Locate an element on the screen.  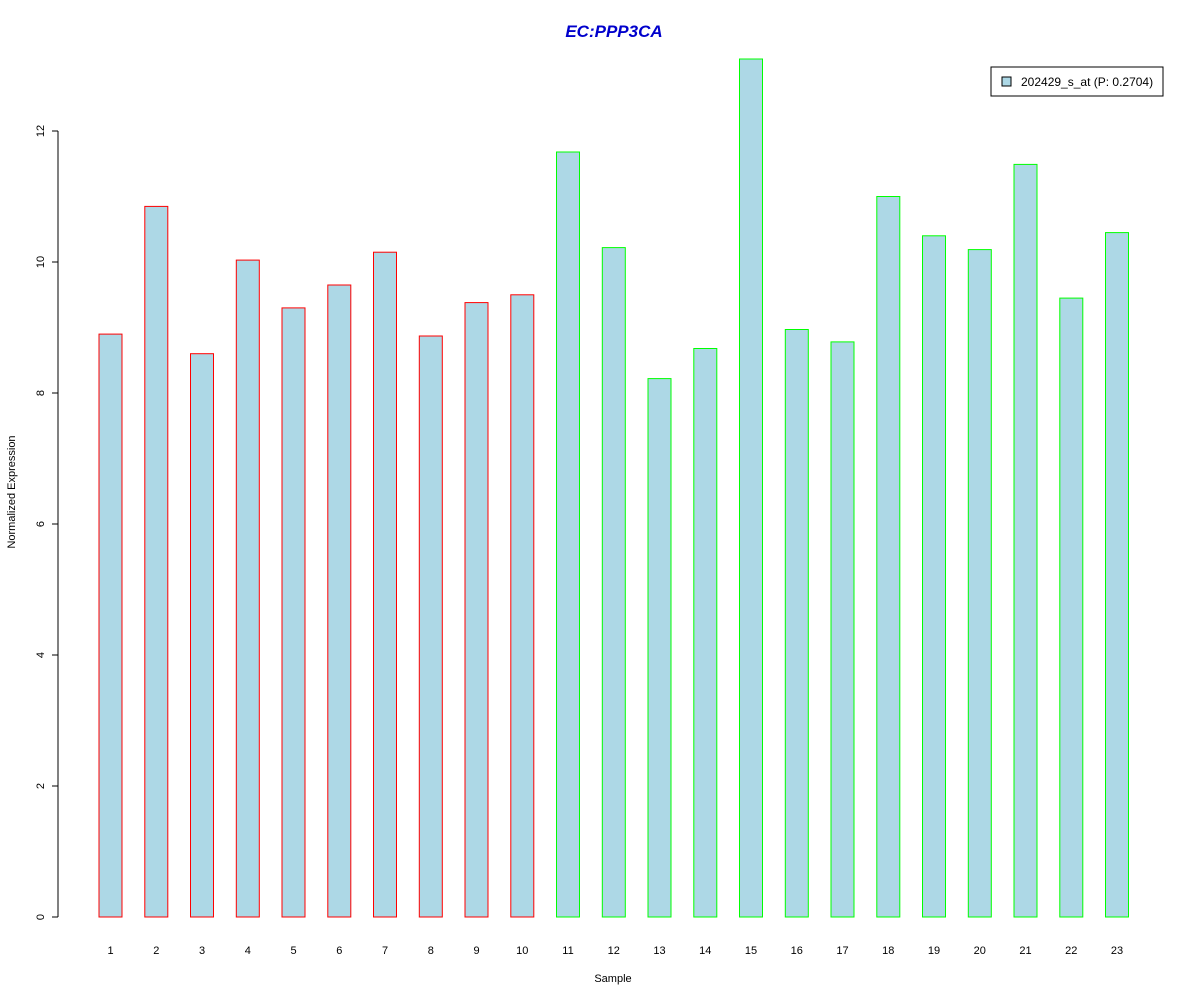
x-tick-label-4: 4 is located at coordinates (248, 951).